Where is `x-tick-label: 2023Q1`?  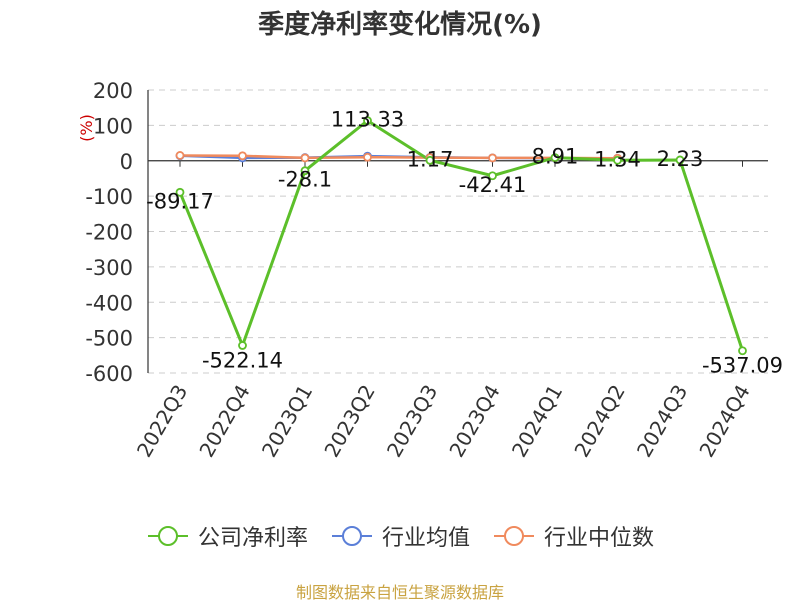
x-tick-label: 2023Q1 is located at coordinates (287, 421).